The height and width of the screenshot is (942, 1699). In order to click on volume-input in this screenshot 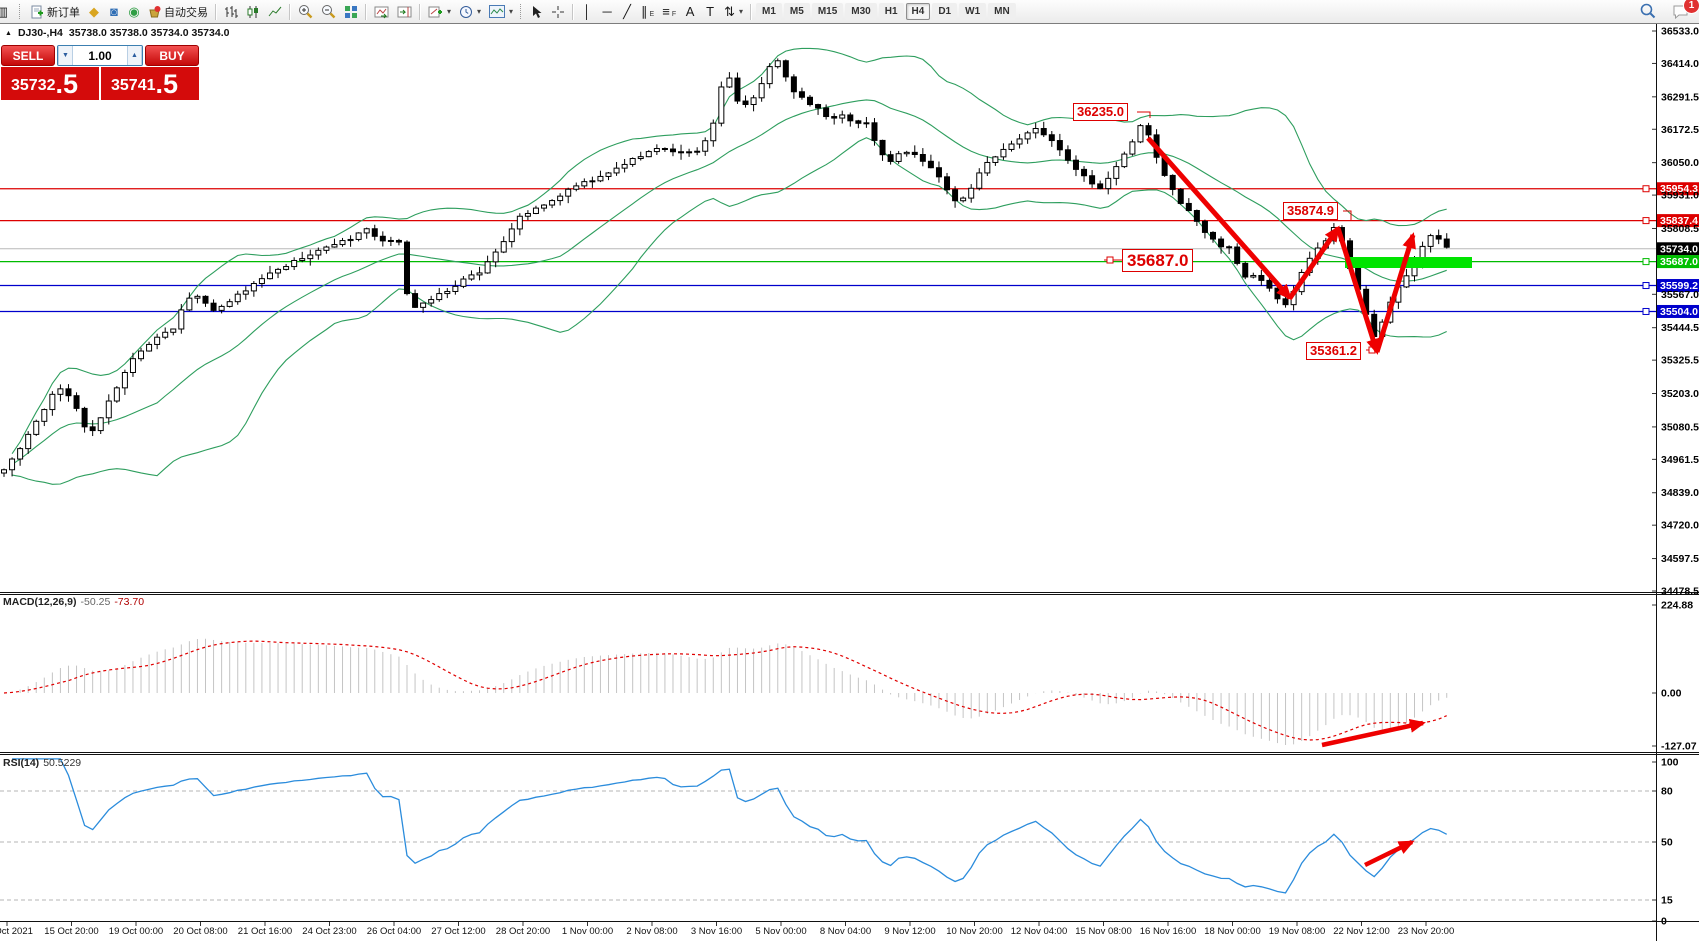, I will do `click(100, 55)`.